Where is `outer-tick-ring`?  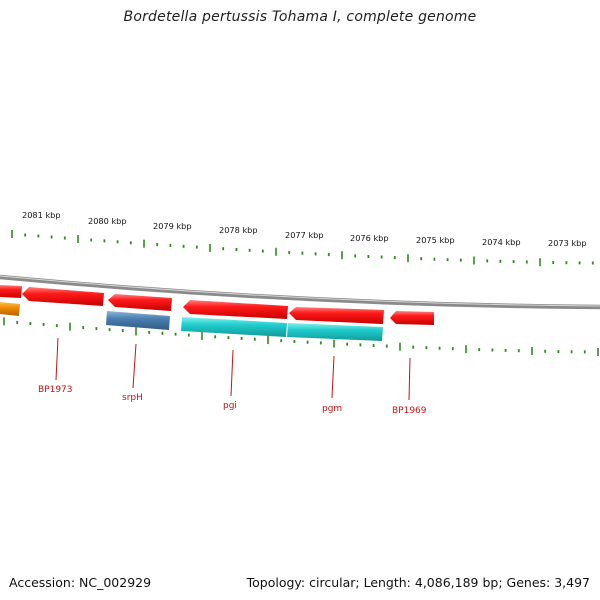 outer-tick-ring is located at coordinates (302, 248).